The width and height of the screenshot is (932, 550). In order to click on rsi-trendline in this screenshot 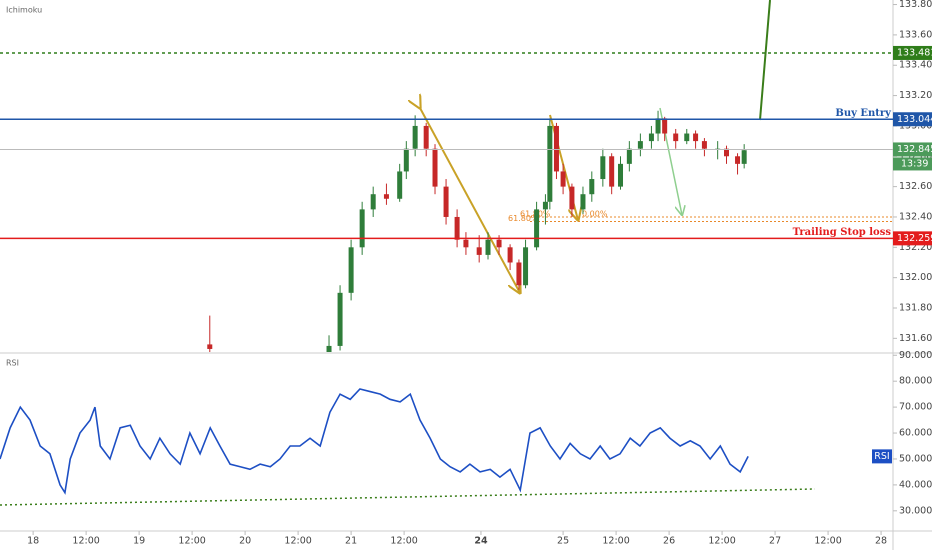, I will do `click(408, 497)`.